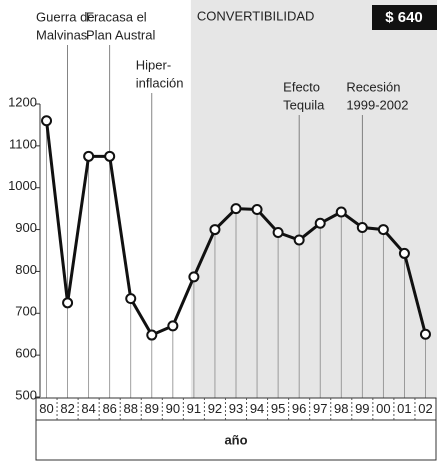 The image size is (437, 461). Describe the element at coordinates (109, 408) in the screenshot. I see `x-tick-label: 86` at that location.